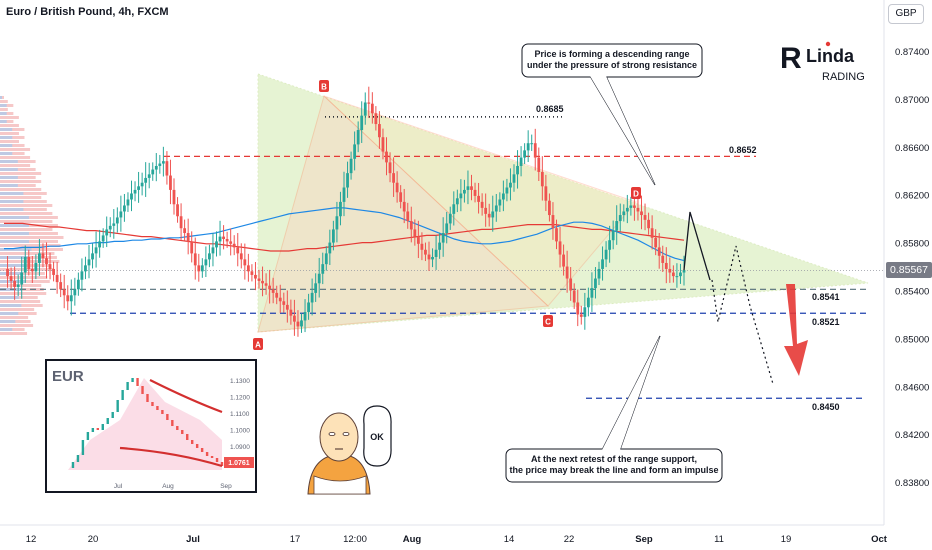  Describe the element at coordinates (480, 201) in the screenshot. I see `bcd-triangle` at that location.